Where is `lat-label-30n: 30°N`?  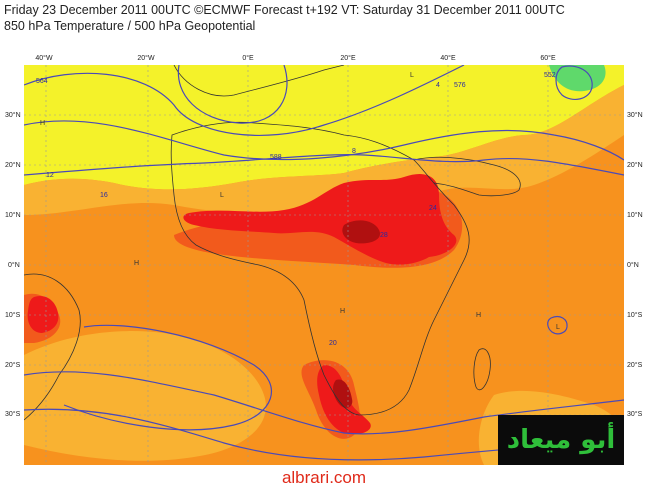
lat-label-30n: 30°N is located at coordinates (13, 115).